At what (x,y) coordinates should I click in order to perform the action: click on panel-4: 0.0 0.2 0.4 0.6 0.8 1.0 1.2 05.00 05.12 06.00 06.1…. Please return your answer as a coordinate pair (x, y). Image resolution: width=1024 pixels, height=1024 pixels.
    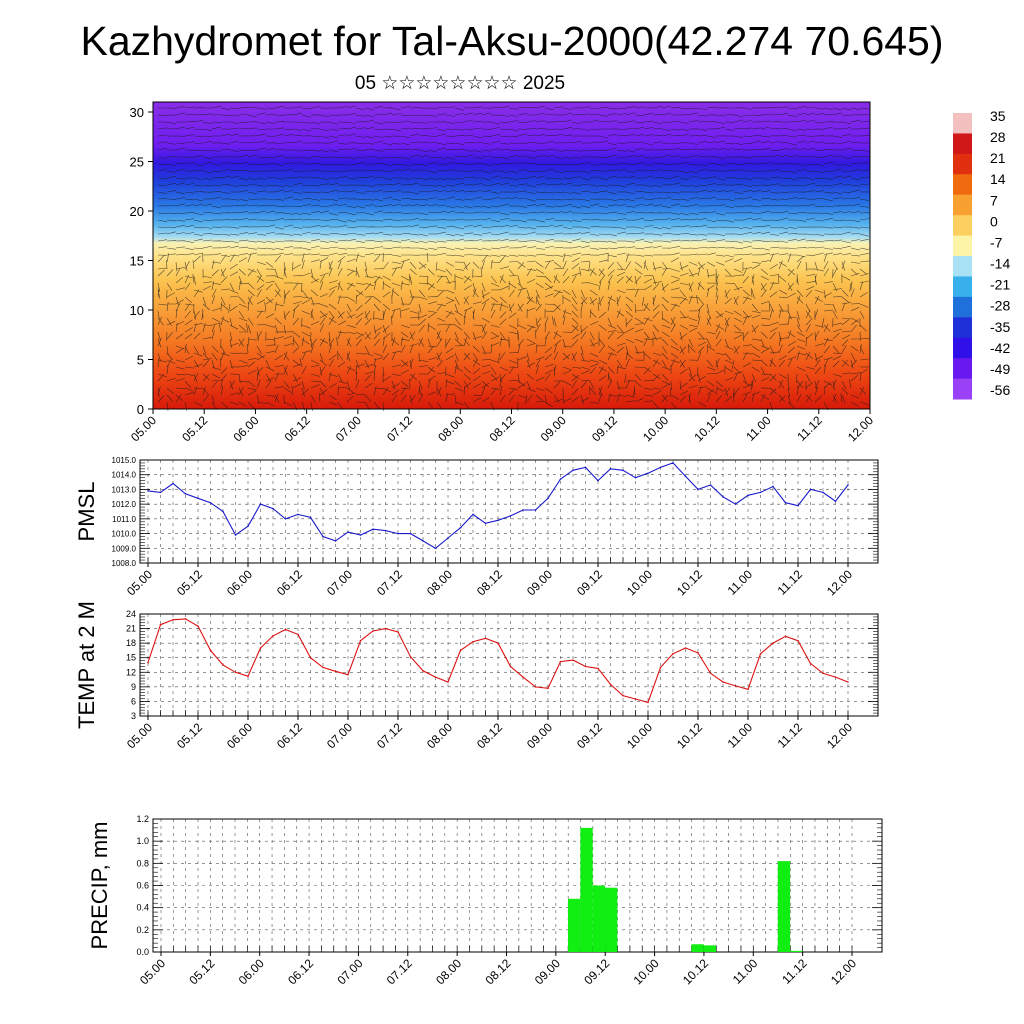
    Looking at the image, I should click on (485, 900).